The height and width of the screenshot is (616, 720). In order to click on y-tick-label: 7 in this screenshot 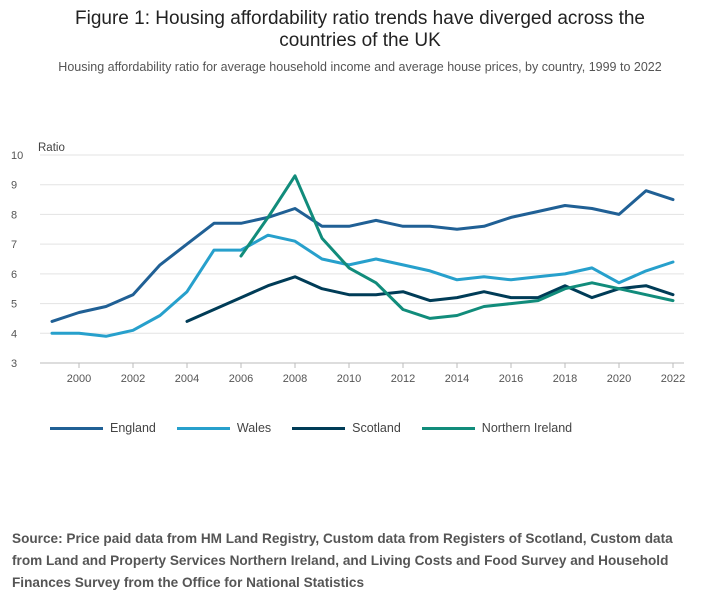, I will do `click(14, 245)`.